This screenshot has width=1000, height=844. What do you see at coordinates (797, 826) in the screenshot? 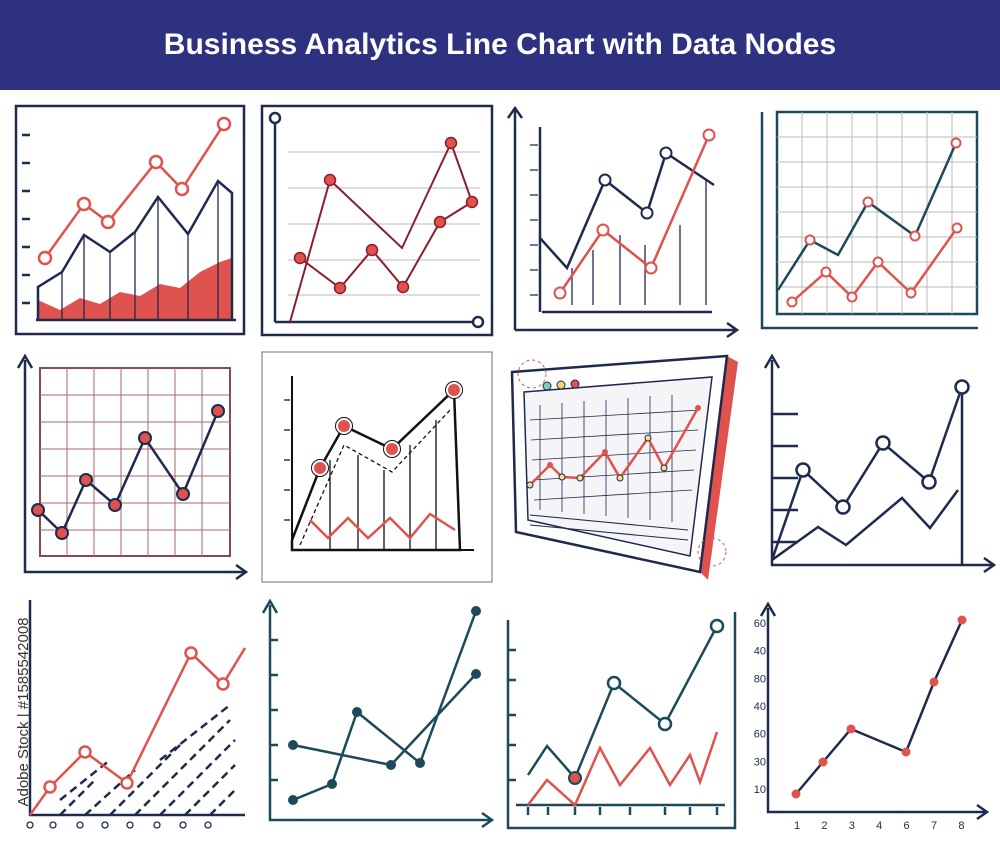
I see `x-label: 1` at bounding box center [797, 826].